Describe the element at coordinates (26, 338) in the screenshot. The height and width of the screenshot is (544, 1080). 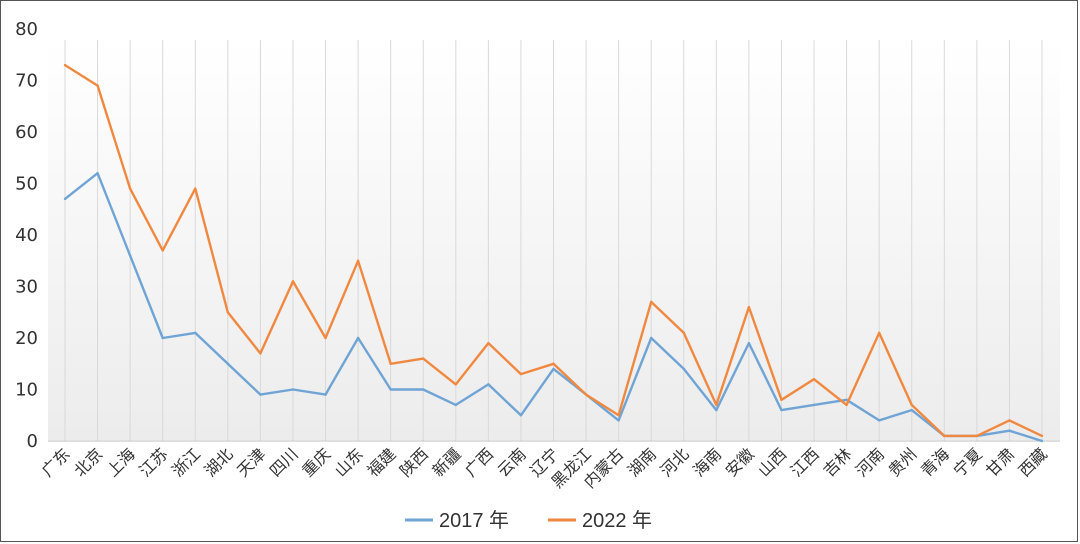
I see `y-tick-label: 20` at that location.